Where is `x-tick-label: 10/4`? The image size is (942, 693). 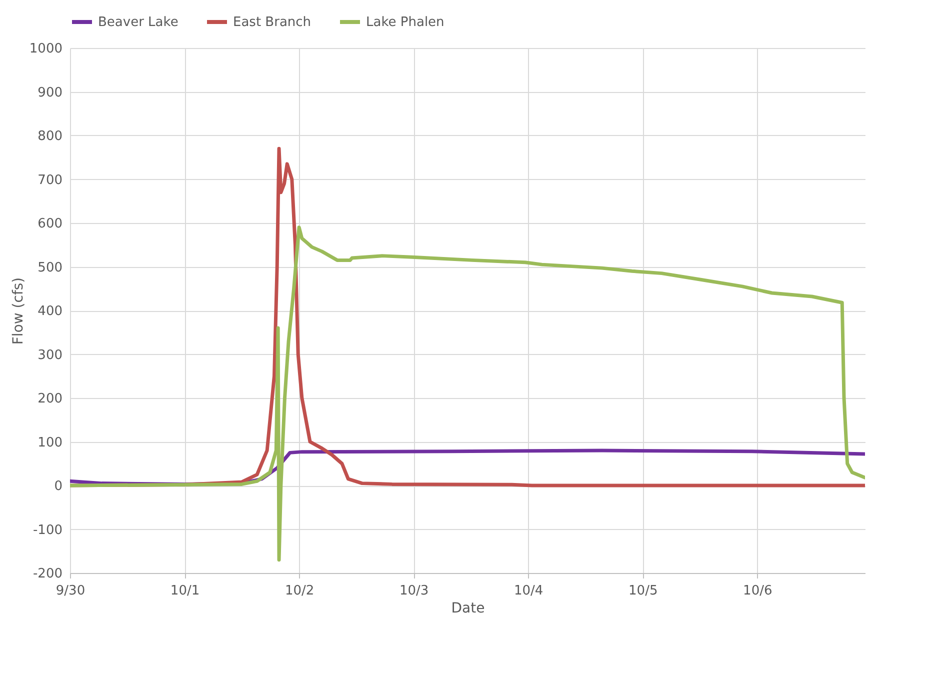 x-tick-label: 10/4 is located at coordinates (529, 591).